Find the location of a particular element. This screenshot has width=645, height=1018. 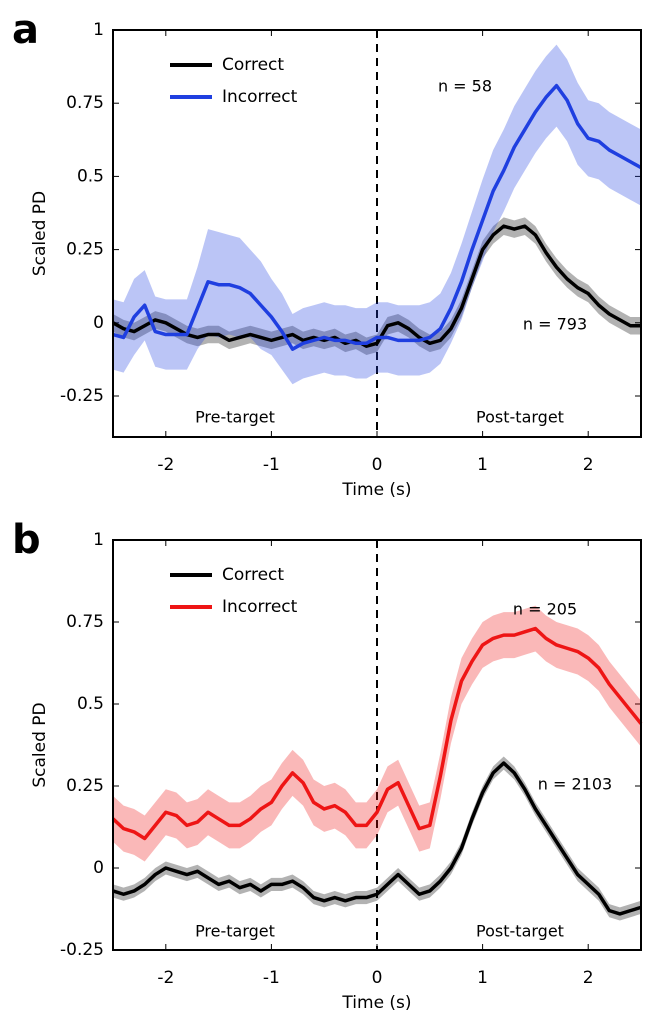

panel-label: b is located at coordinates (26, 540).